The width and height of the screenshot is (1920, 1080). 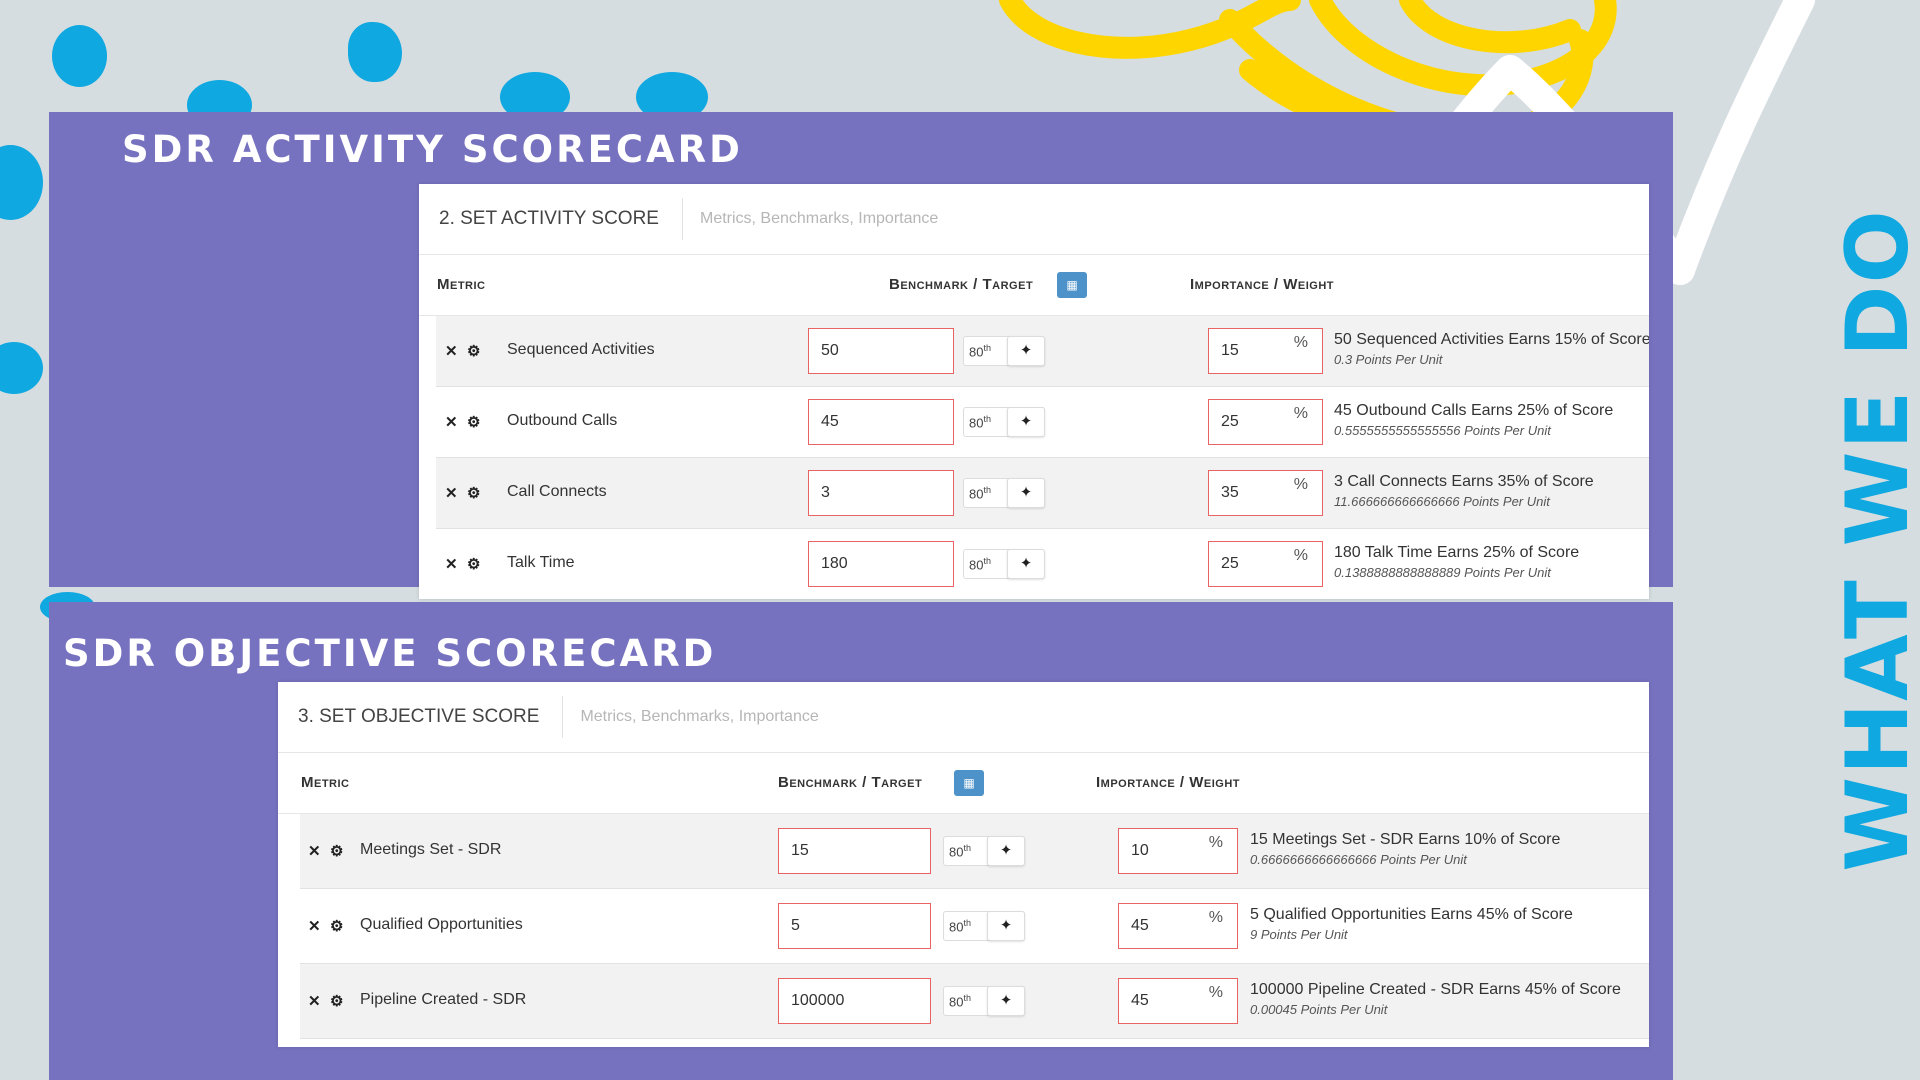 What do you see at coordinates (562, 420) in the screenshot?
I see `metric-name: Outbound Calls` at bounding box center [562, 420].